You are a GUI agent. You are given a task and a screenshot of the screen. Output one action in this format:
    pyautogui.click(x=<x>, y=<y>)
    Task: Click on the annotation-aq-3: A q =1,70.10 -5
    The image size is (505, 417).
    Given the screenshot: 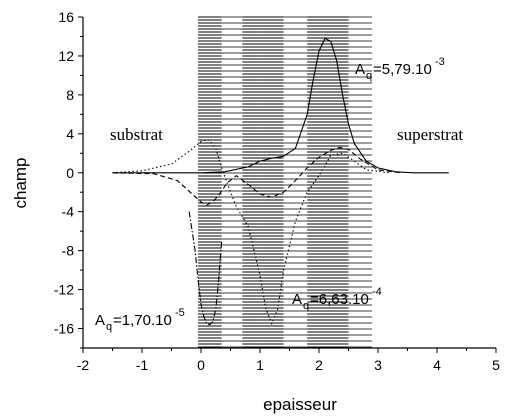 What is the action you would take?
    pyautogui.click(x=140, y=320)
    